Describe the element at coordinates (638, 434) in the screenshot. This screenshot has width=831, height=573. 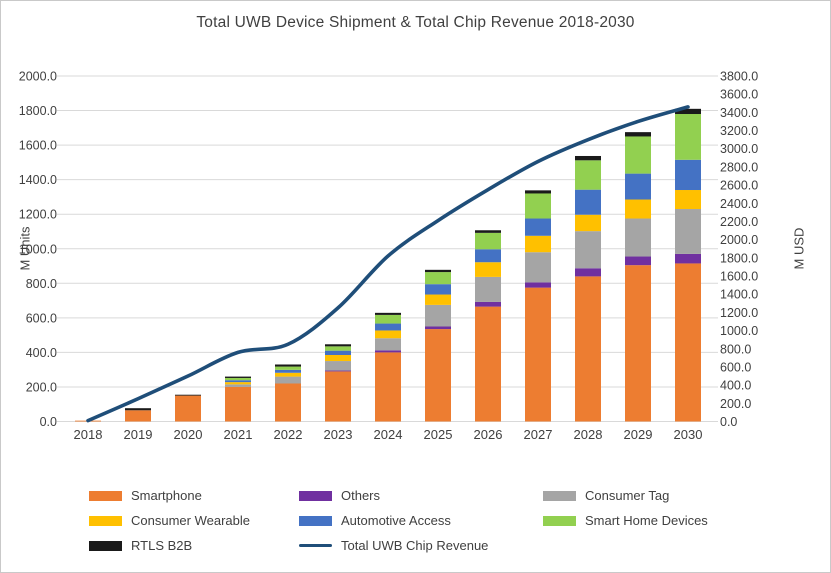
I see `x-tick-label: 2029` at that location.